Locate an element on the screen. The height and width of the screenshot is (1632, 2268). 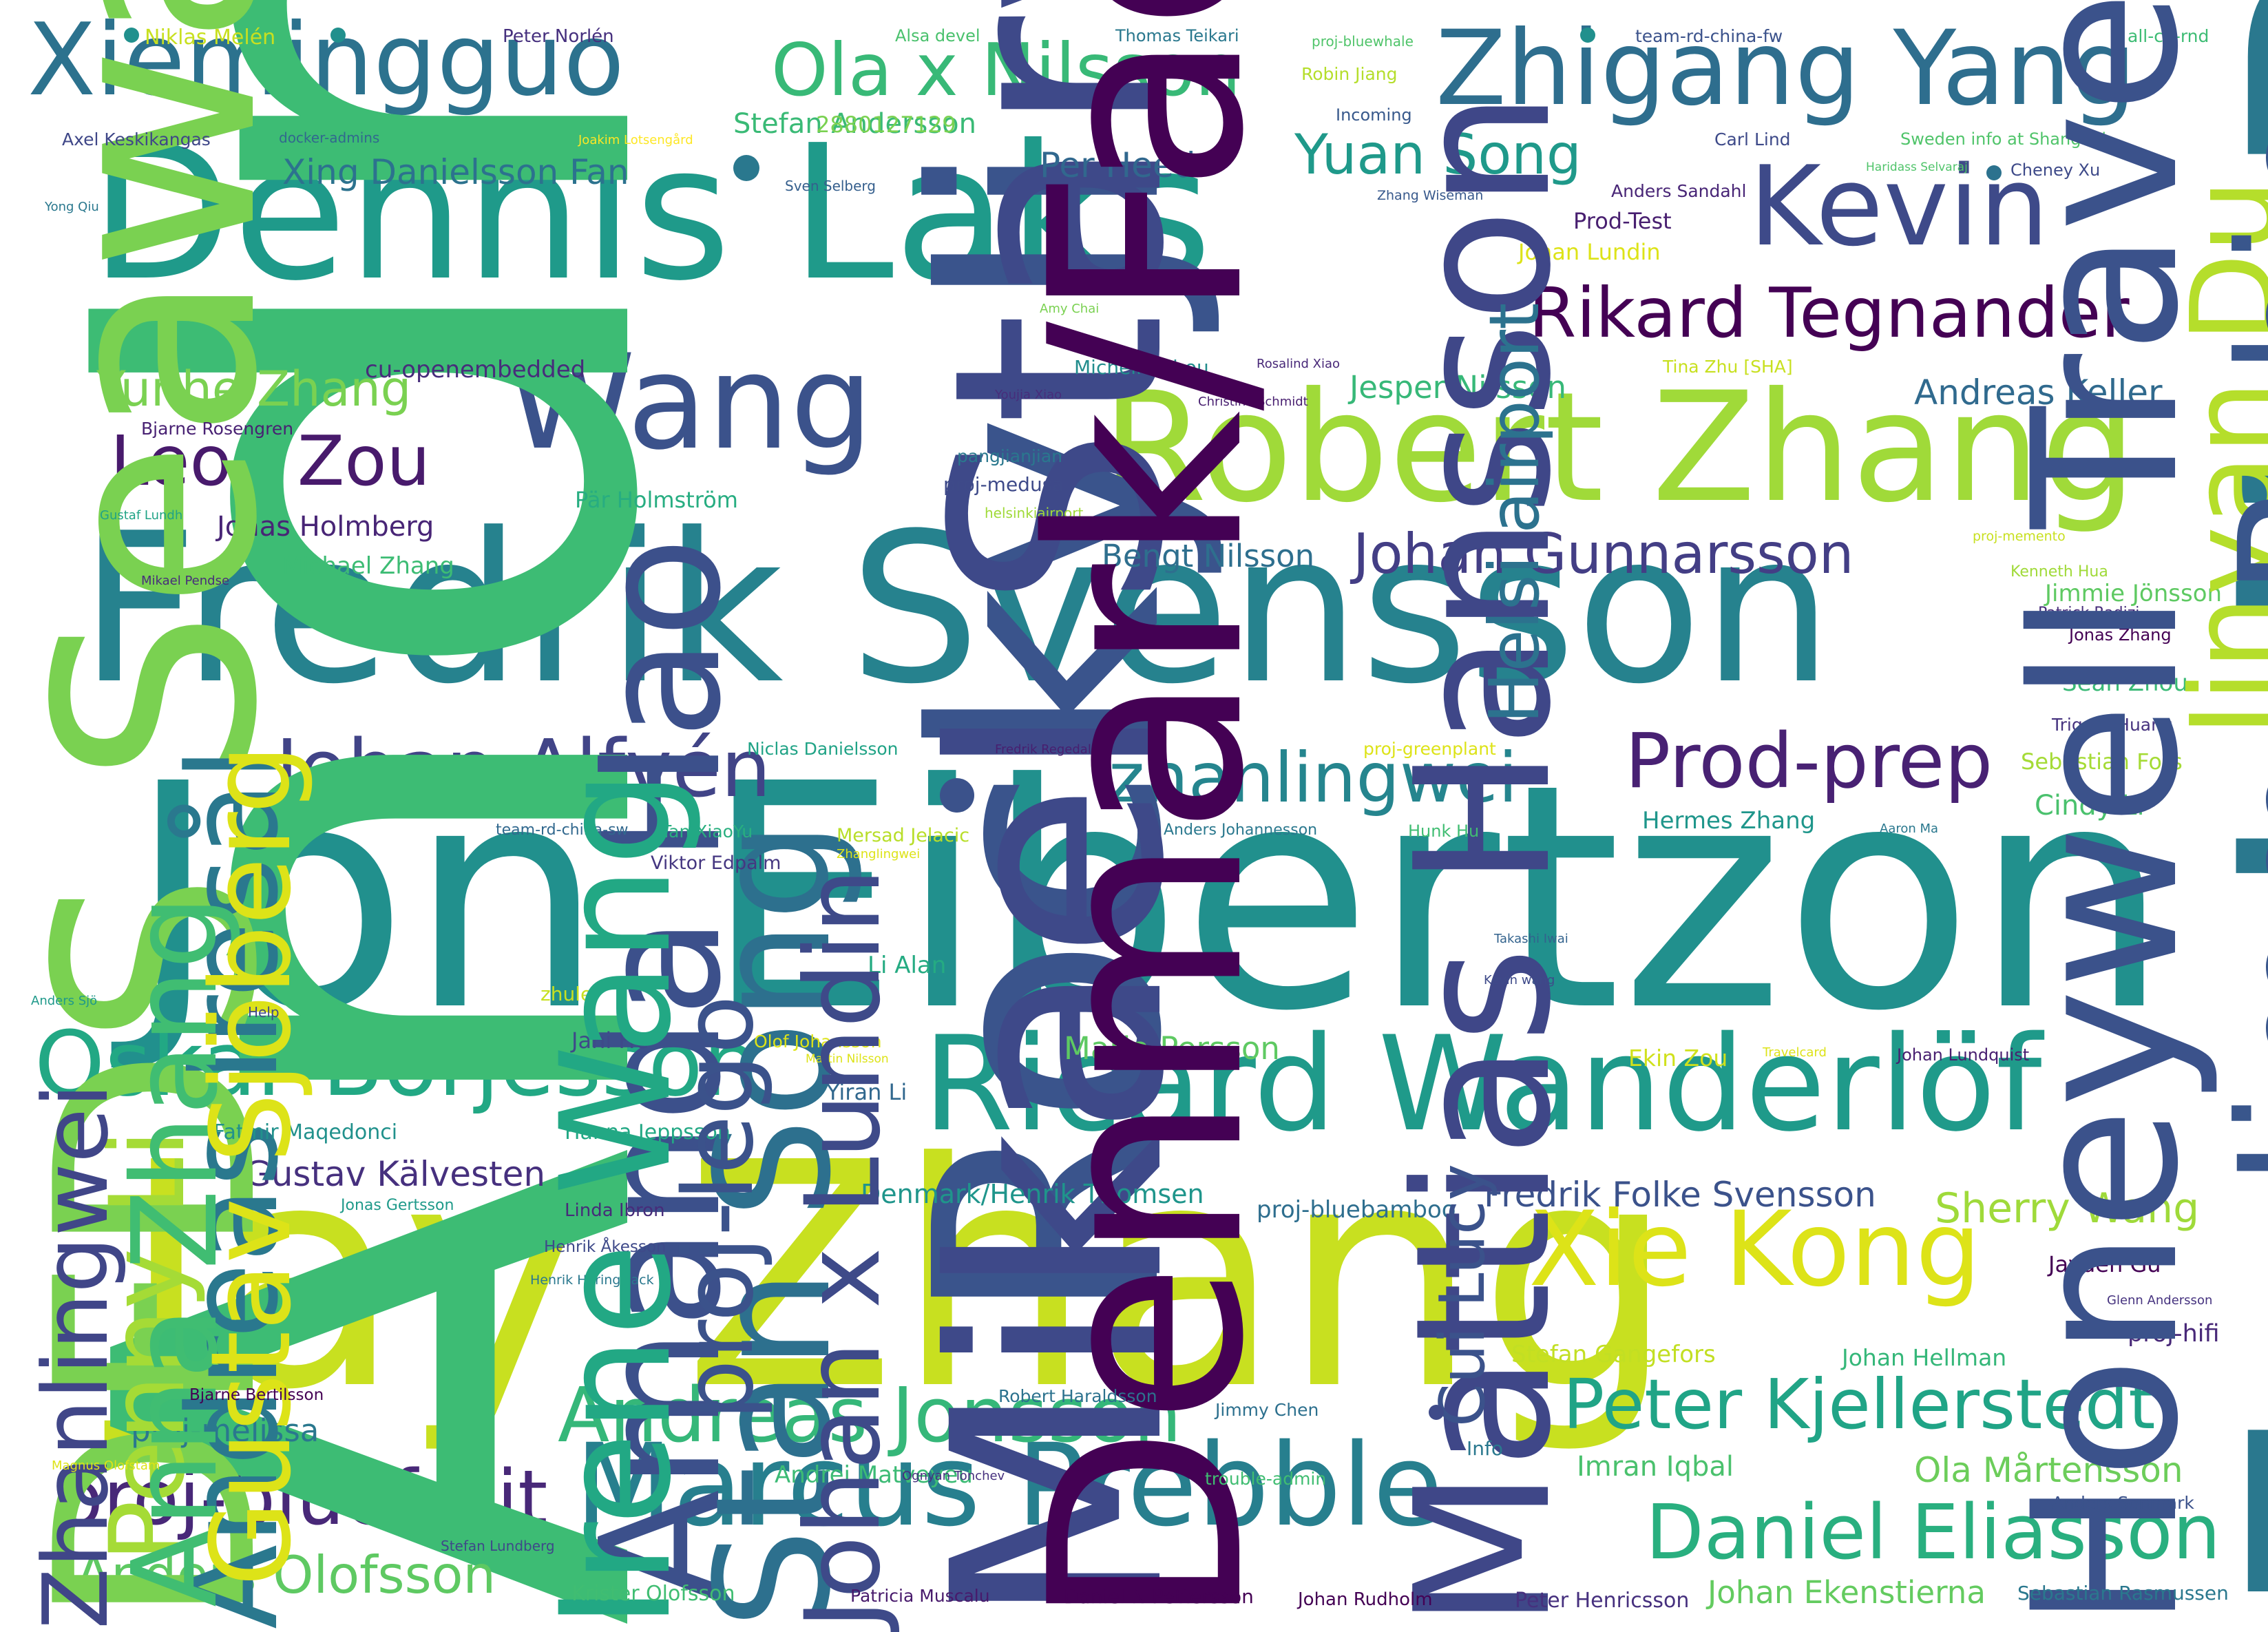
word-honeywell-travel-card: Honeywell Travel Card is located at coordinates (2107, 814).